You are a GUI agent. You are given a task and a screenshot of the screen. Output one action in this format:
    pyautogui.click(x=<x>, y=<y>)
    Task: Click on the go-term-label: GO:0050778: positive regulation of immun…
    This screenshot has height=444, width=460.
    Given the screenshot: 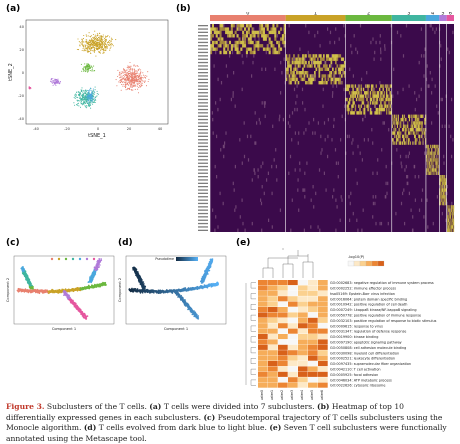 What is the action you would take?
    pyautogui.click(x=375, y=315)
    